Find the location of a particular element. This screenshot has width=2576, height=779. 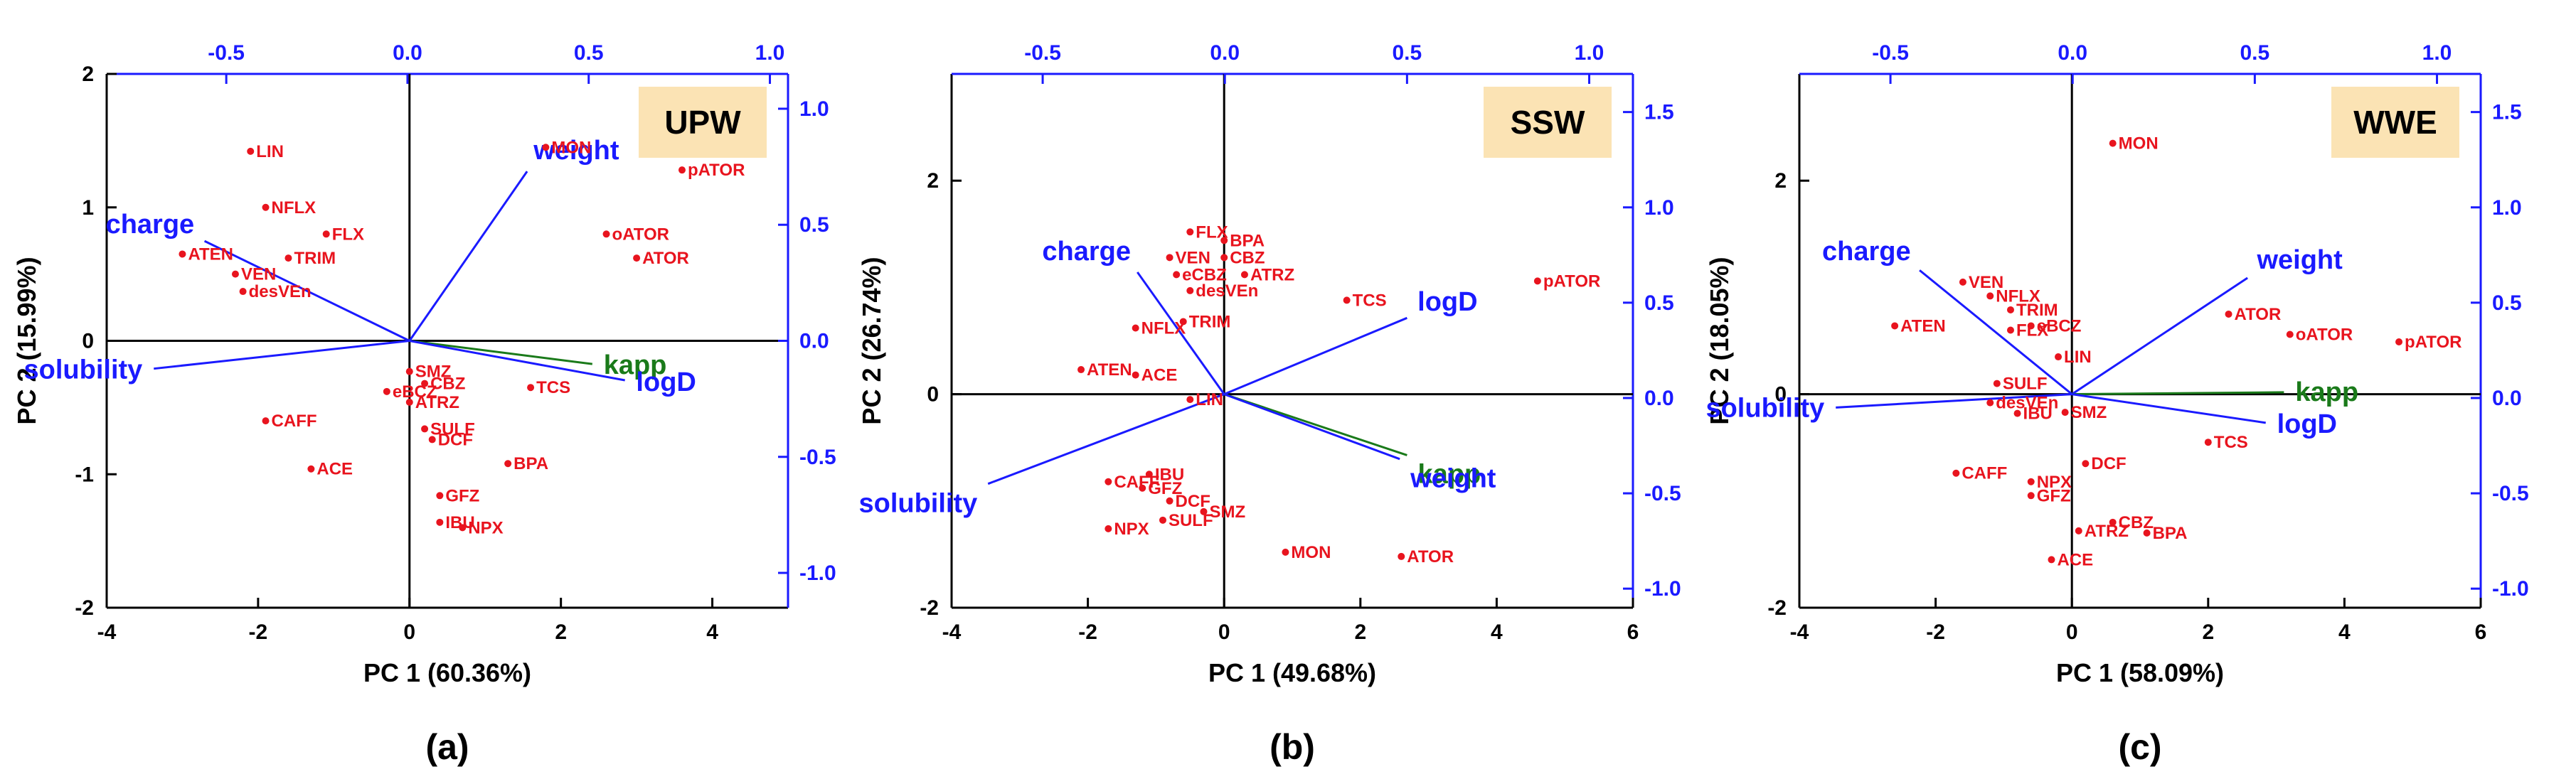

x-tick-label: 0 is located at coordinates (409, 632).